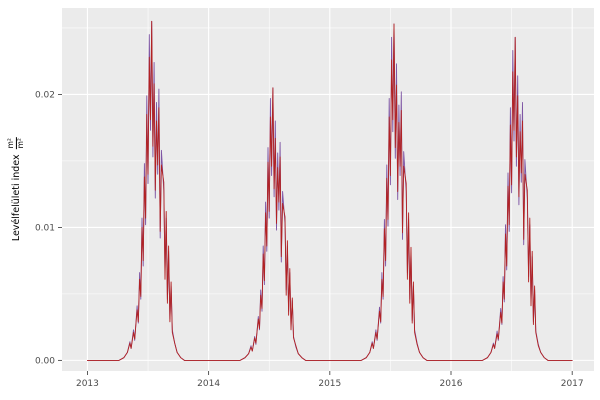  I want to click on x-tick-label: 2013, so click(87, 384).